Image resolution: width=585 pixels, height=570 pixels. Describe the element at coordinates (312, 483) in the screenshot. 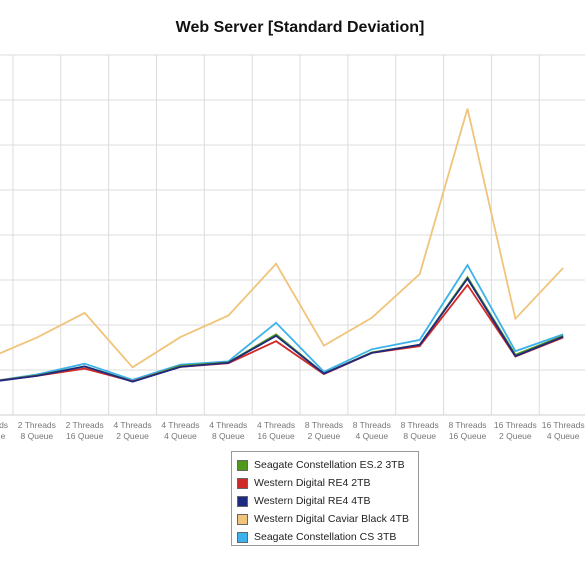

I see `legend-label: Western Digital RE4 2TB` at that location.